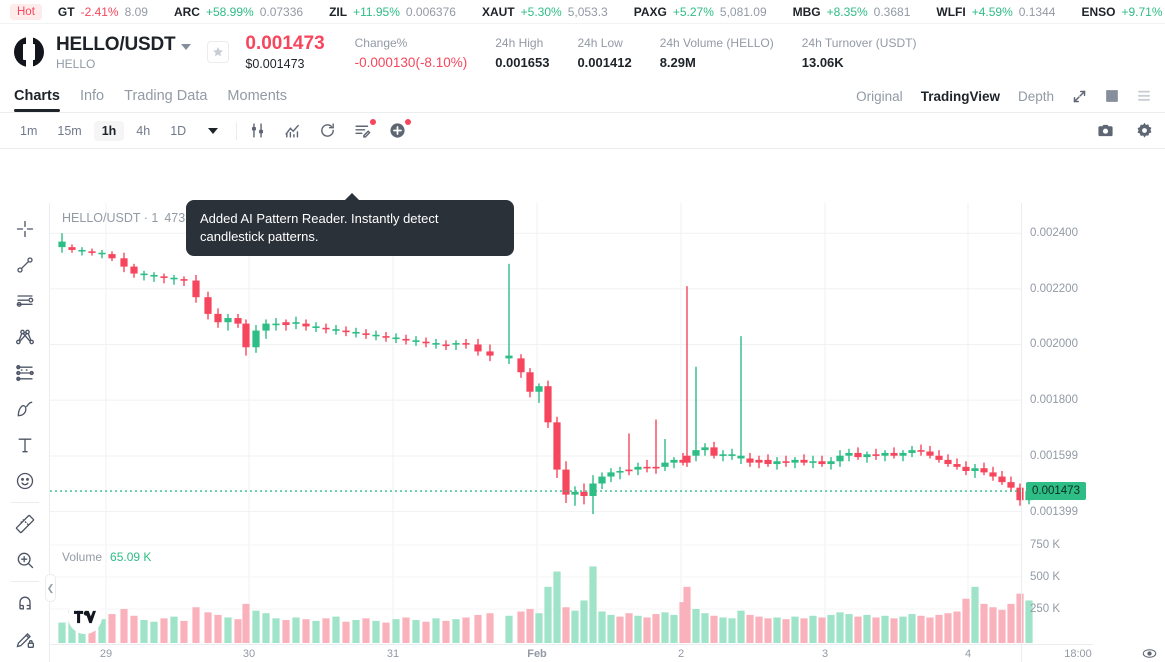  I want to click on price-axis-tick: 0.001599, so click(1054, 455).